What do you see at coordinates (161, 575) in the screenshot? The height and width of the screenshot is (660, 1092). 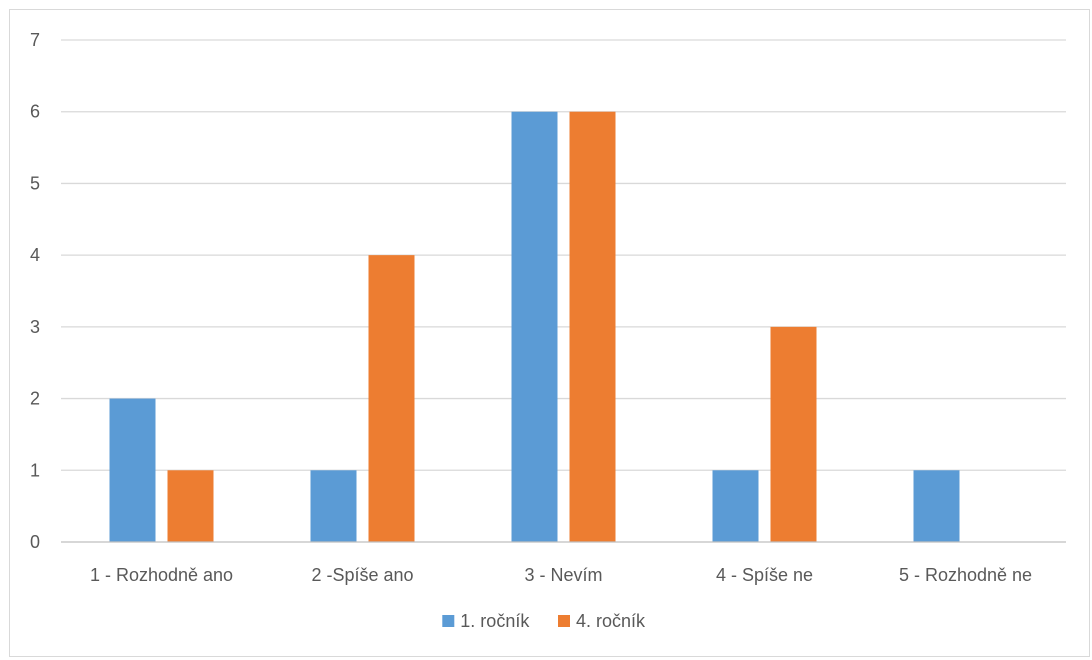 I see `x-tick-label: 1 - Rozhodně ano` at bounding box center [161, 575].